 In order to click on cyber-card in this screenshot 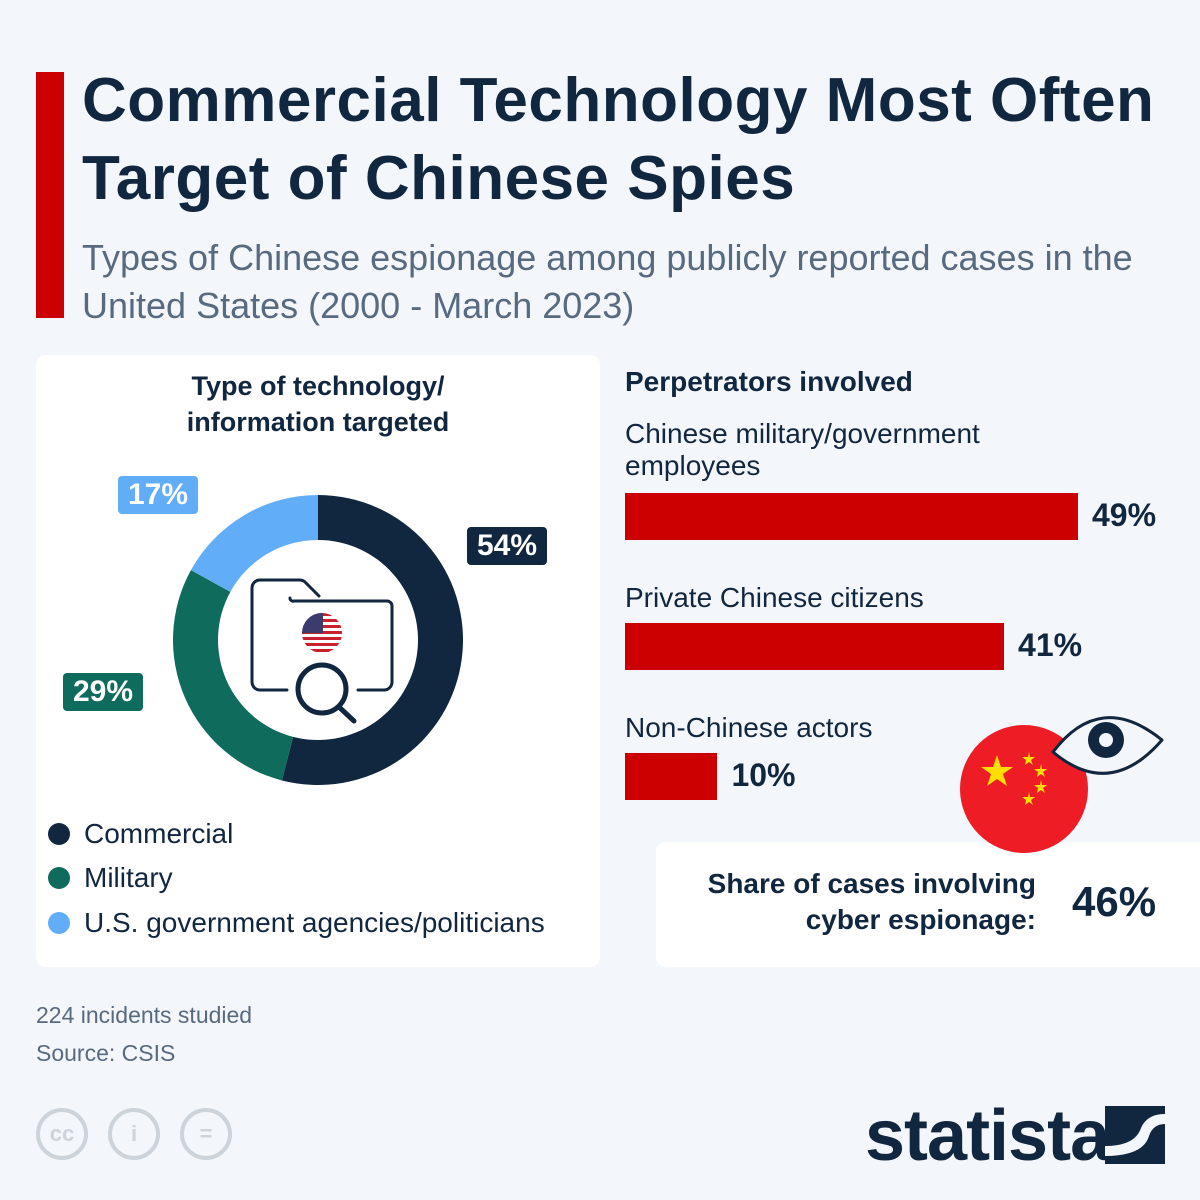, I will do `click(928, 904)`.